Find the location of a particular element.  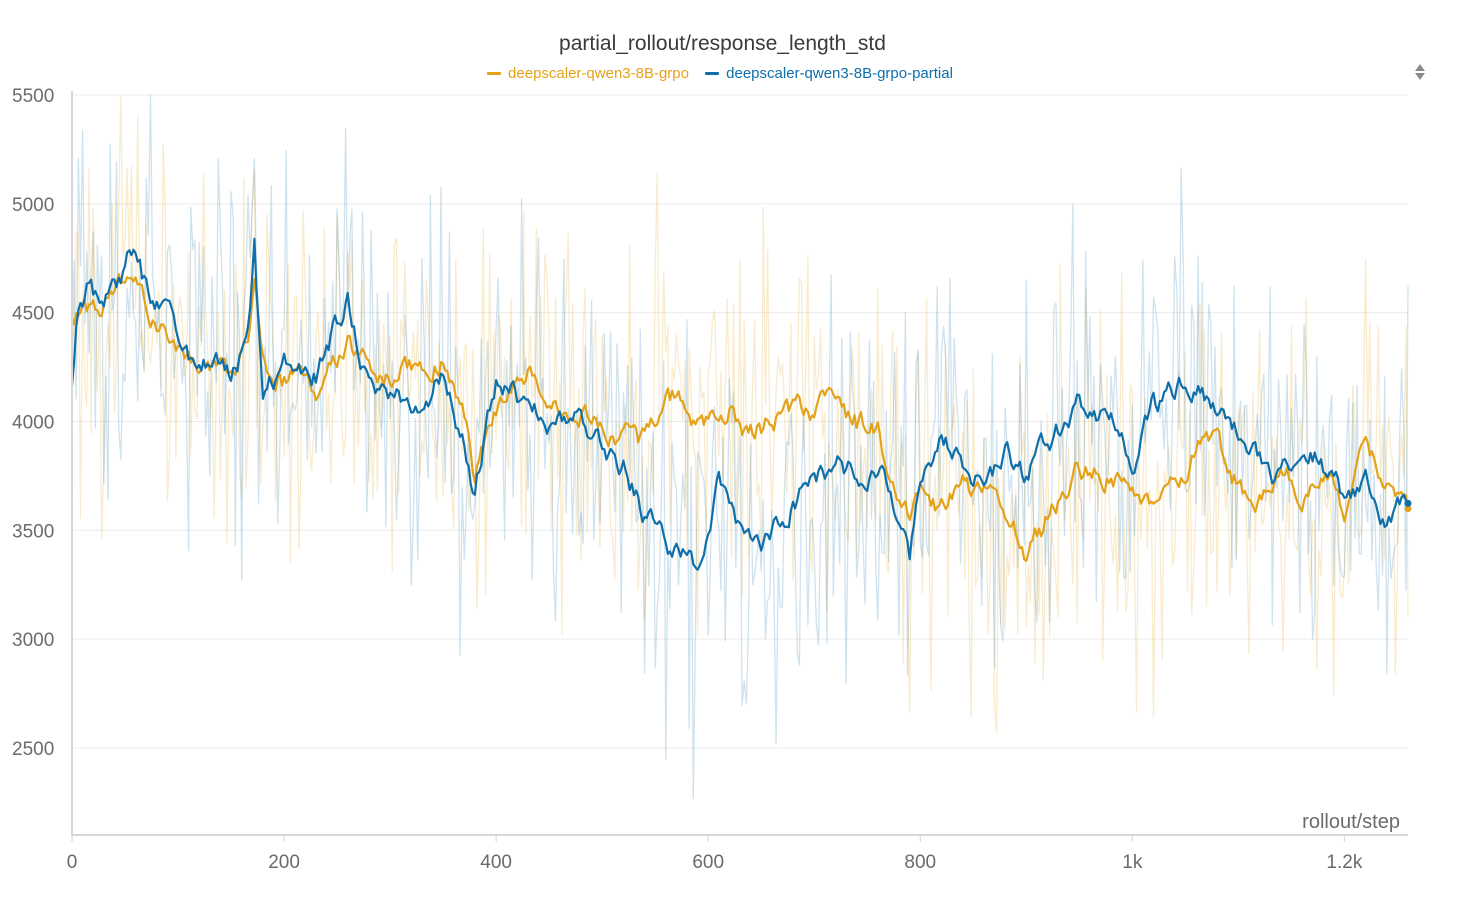

sort-icon is located at coordinates (1420, 72).